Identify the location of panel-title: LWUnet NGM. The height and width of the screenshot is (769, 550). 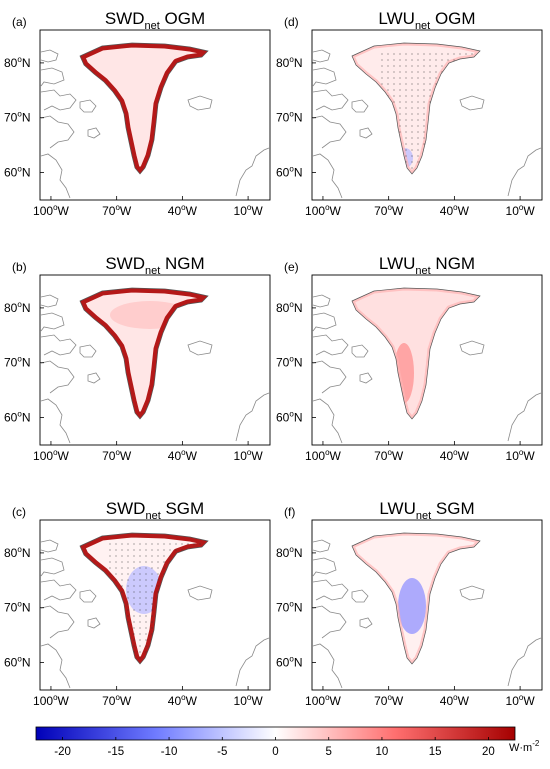
(427, 265).